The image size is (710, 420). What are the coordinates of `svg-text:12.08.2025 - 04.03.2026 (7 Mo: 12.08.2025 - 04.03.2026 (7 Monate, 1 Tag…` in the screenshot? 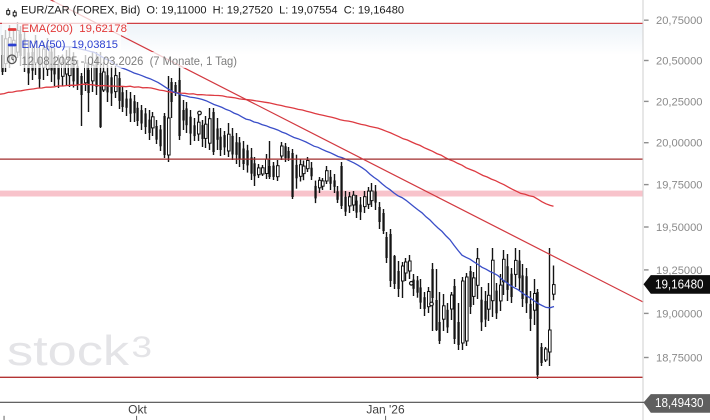 It's located at (130, 61).